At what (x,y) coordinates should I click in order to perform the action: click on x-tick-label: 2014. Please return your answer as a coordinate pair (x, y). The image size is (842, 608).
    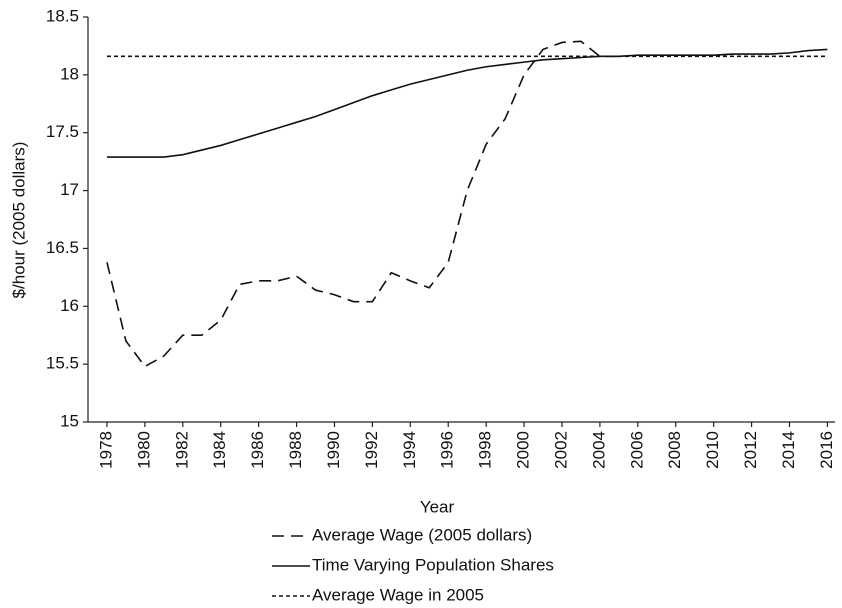
    Looking at the image, I should click on (788, 450).